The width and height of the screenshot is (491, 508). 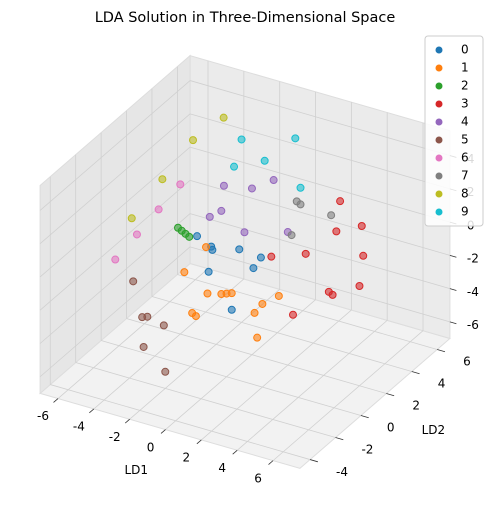 What do you see at coordinates (465, 104) in the screenshot?
I see `legend-label: 3` at bounding box center [465, 104].